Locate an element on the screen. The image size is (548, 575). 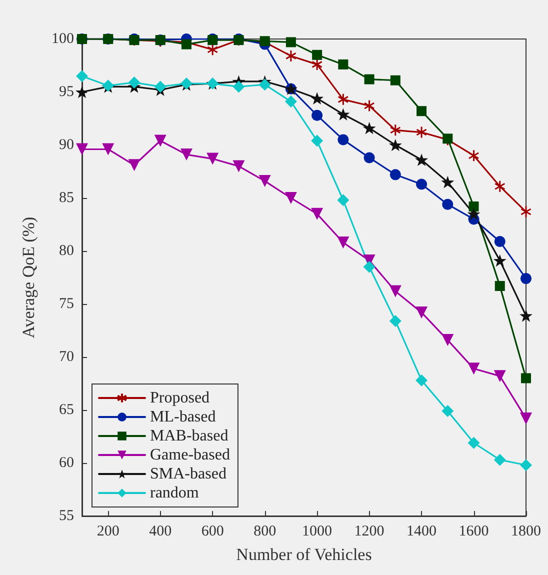
x-tick-label: 200 is located at coordinates (108, 532).